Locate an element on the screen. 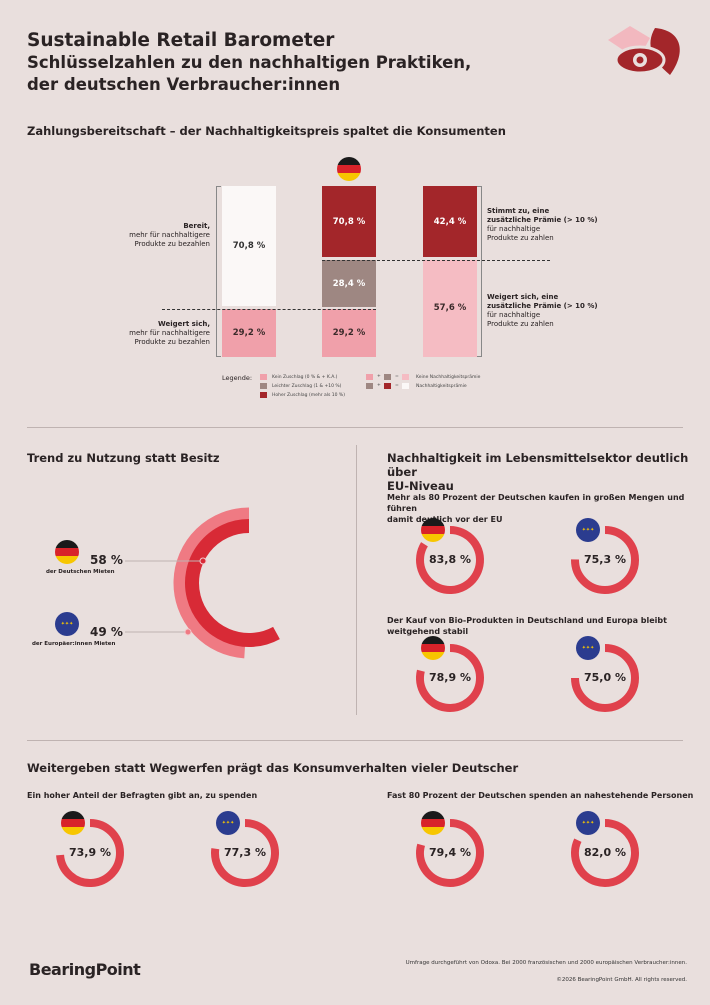 This screenshot has height=1005, width=710. bar-label: 57,6 % is located at coordinates (450, 308).